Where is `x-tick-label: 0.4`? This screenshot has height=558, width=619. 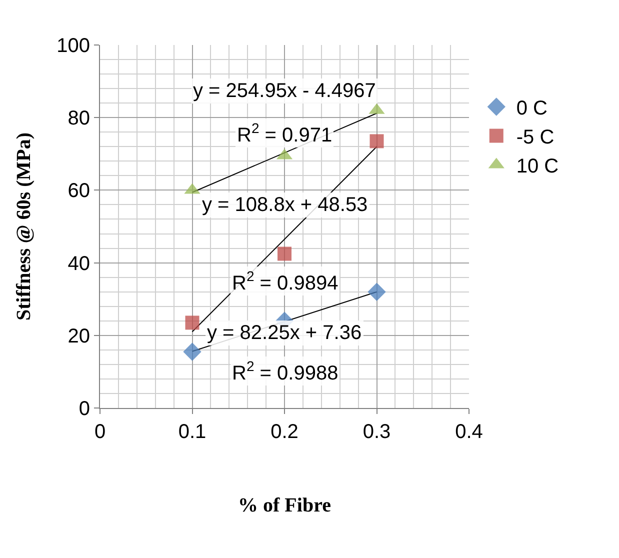
x-tick-label: 0.4 is located at coordinates (469, 432).